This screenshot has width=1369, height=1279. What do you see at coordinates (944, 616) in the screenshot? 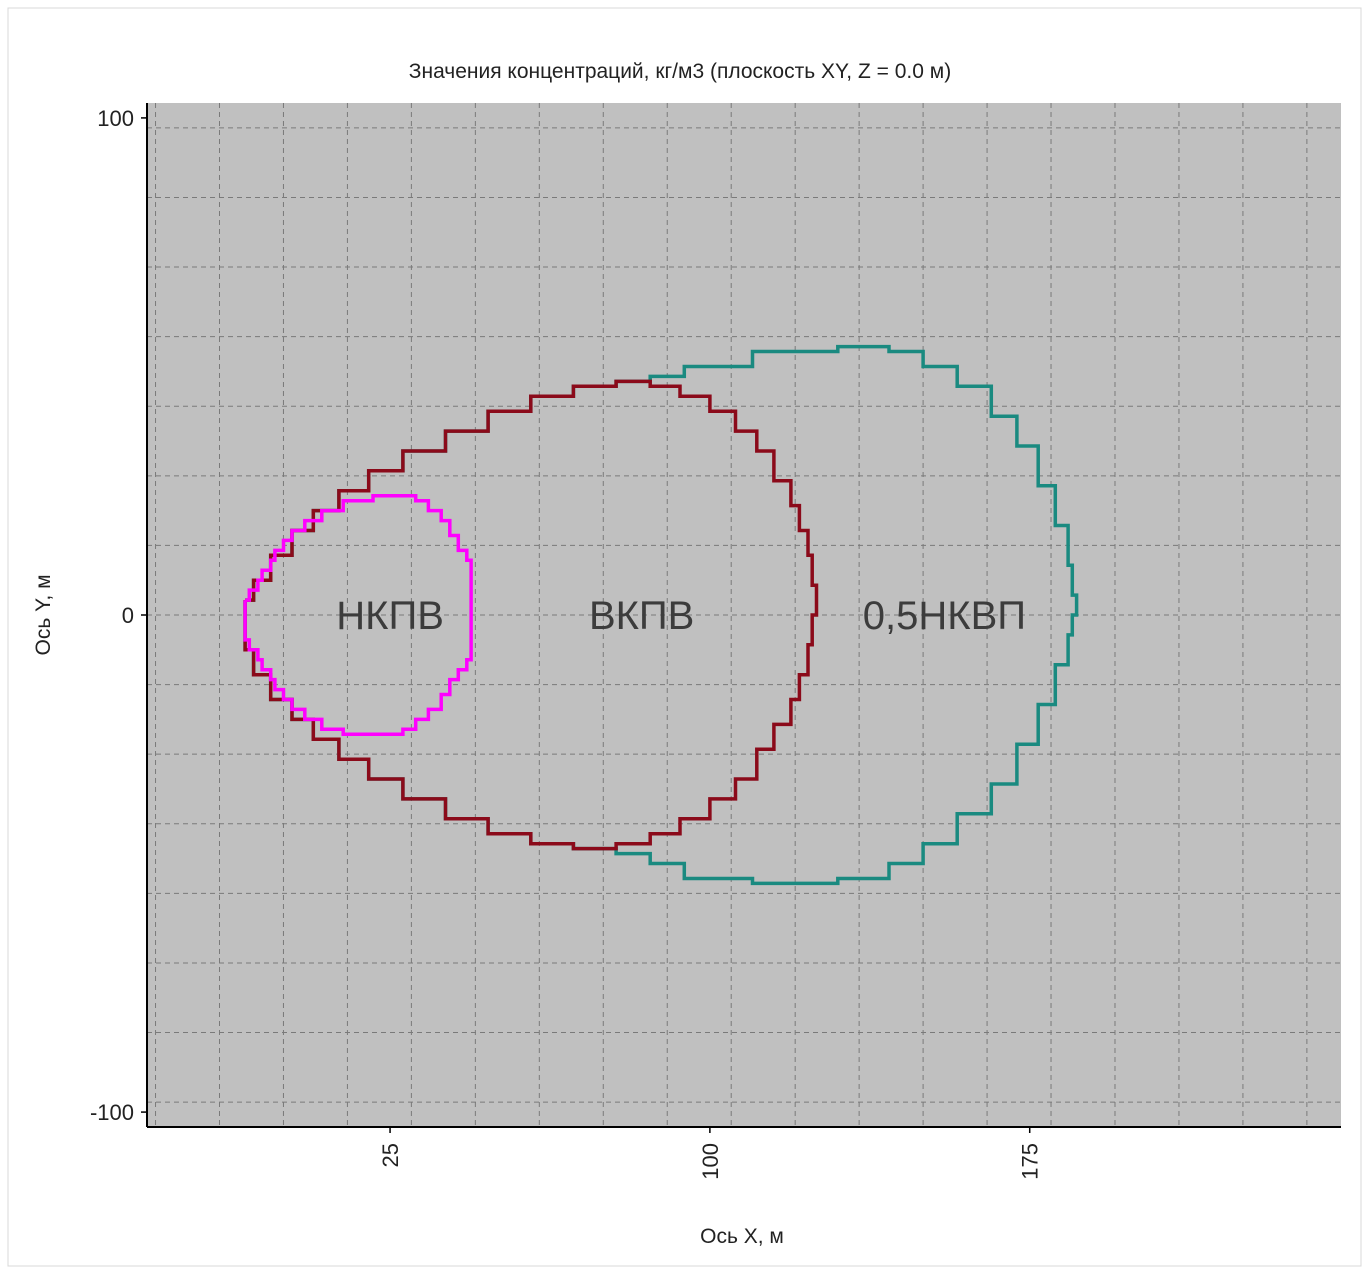
I see `series-label-2: 0,5НКВП` at bounding box center [944, 616].